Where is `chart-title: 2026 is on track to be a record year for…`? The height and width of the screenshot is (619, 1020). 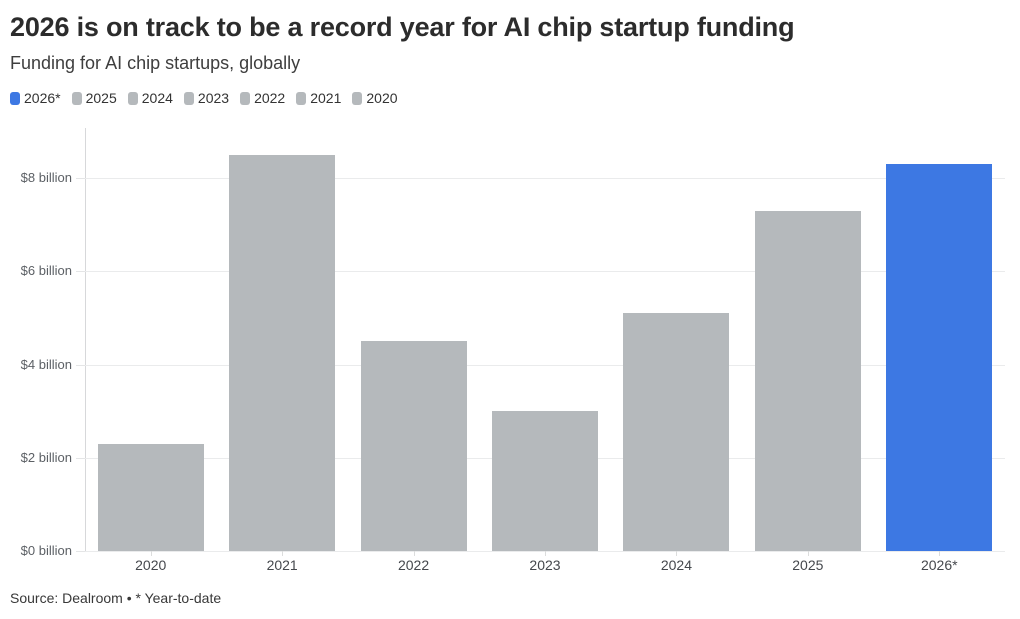
chart-title: 2026 is on track to be a record year for… is located at coordinates (402, 27).